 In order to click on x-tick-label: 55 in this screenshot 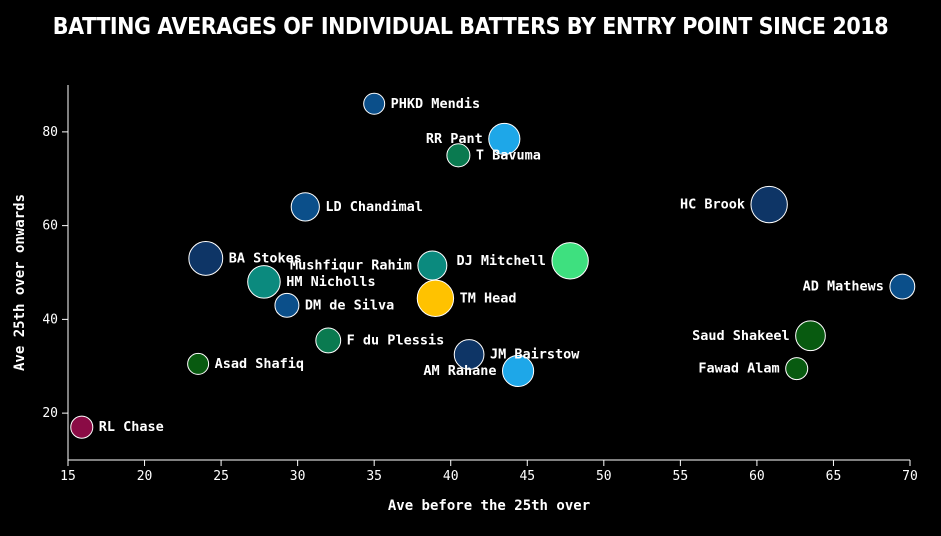, I will do `click(681, 476)`.